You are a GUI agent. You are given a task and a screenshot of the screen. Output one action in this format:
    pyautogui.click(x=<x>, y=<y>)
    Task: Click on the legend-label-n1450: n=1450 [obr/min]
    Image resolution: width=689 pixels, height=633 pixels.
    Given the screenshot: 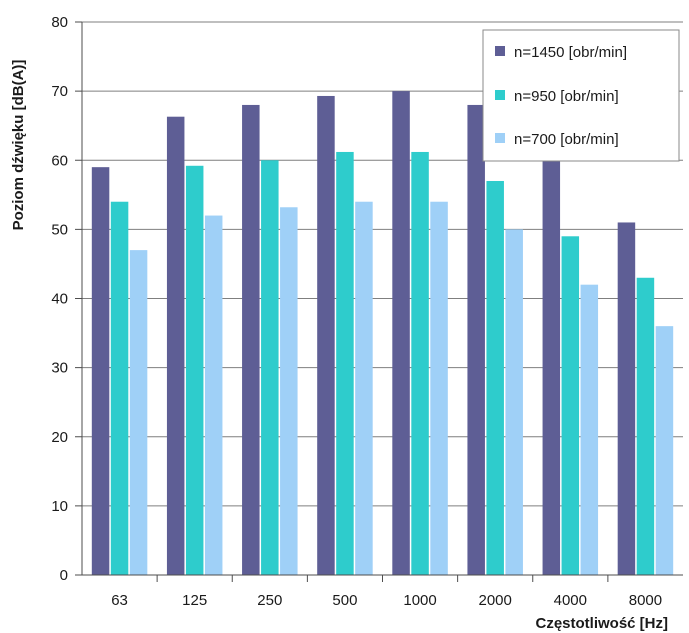 What is the action you would take?
    pyautogui.click(x=570, y=52)
    